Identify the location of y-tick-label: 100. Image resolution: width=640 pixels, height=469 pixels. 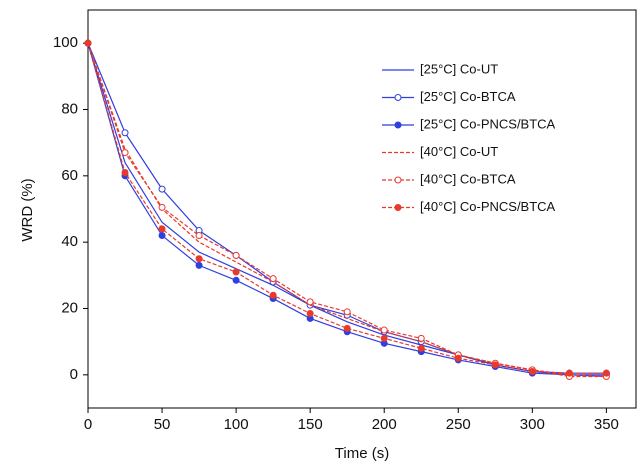
(65, 42).